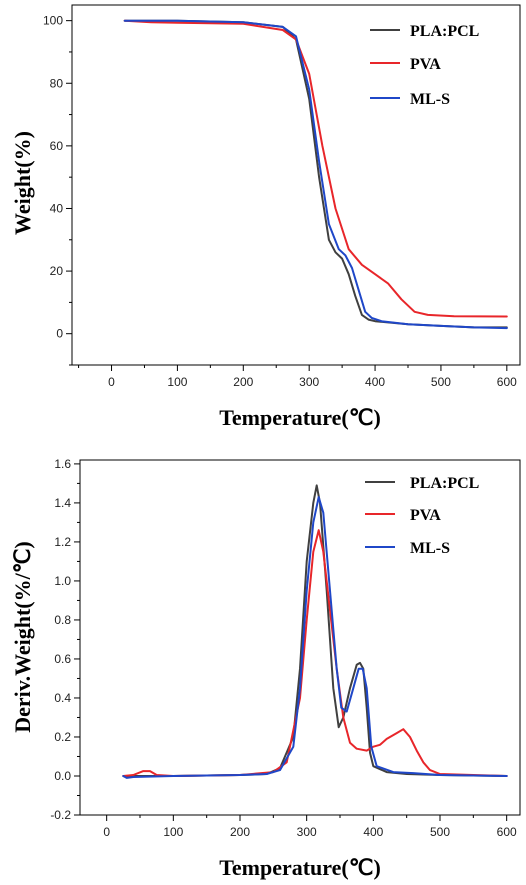  I want to click on y-axis-title: Deriv.Weight(%/℃), so click(22, 637).